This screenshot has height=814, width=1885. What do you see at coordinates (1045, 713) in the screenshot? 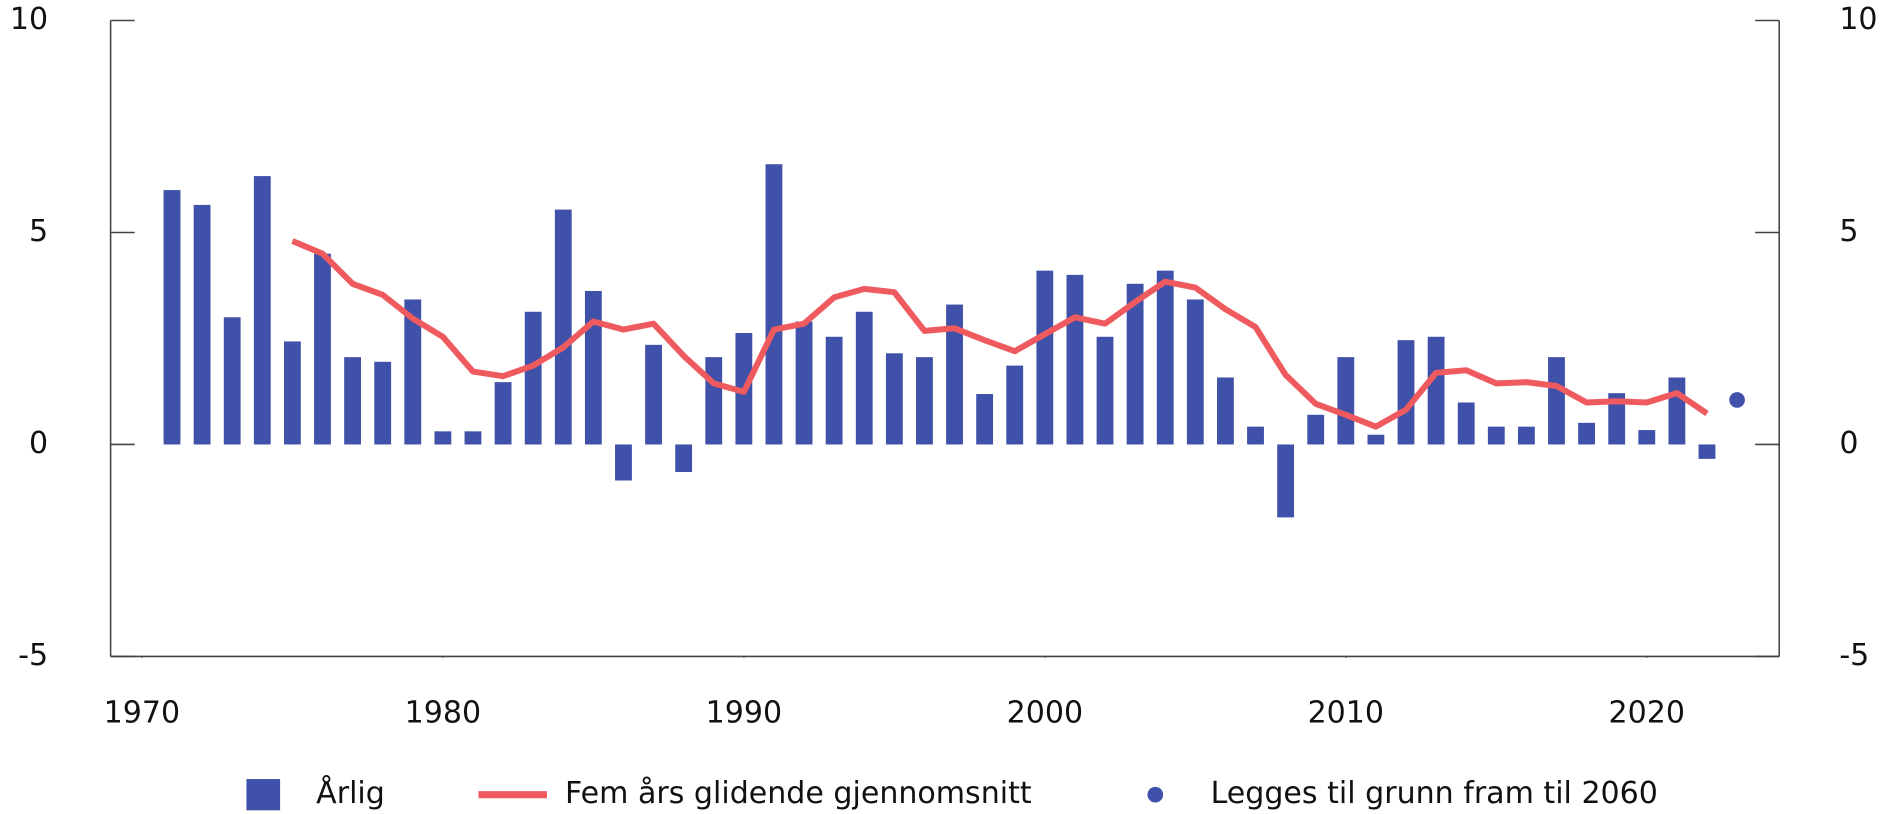
I see `x-tick-label: 2000` at bounding box center [1045, 713].